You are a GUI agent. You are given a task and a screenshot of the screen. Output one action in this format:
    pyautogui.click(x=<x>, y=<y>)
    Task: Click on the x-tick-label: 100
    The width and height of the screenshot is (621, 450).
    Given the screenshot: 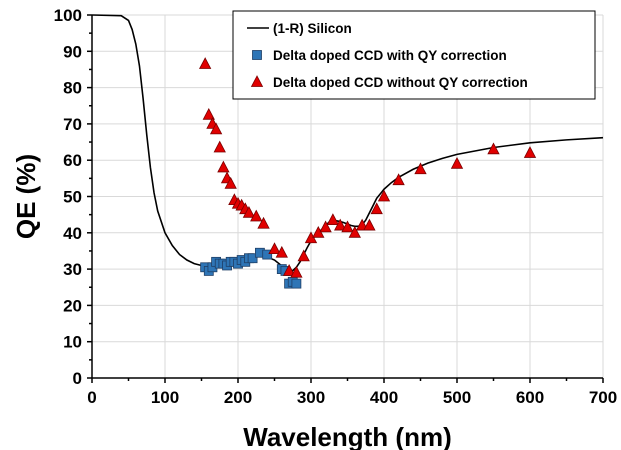 What is the action you would take?
    pyautogui.click(x=165, y=397)
    